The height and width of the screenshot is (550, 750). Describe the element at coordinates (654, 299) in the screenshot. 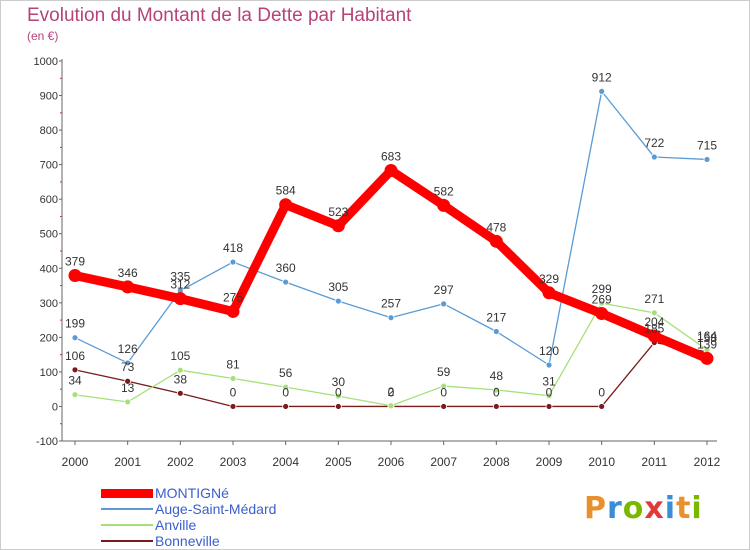

I see `data-label: 271` at that location.